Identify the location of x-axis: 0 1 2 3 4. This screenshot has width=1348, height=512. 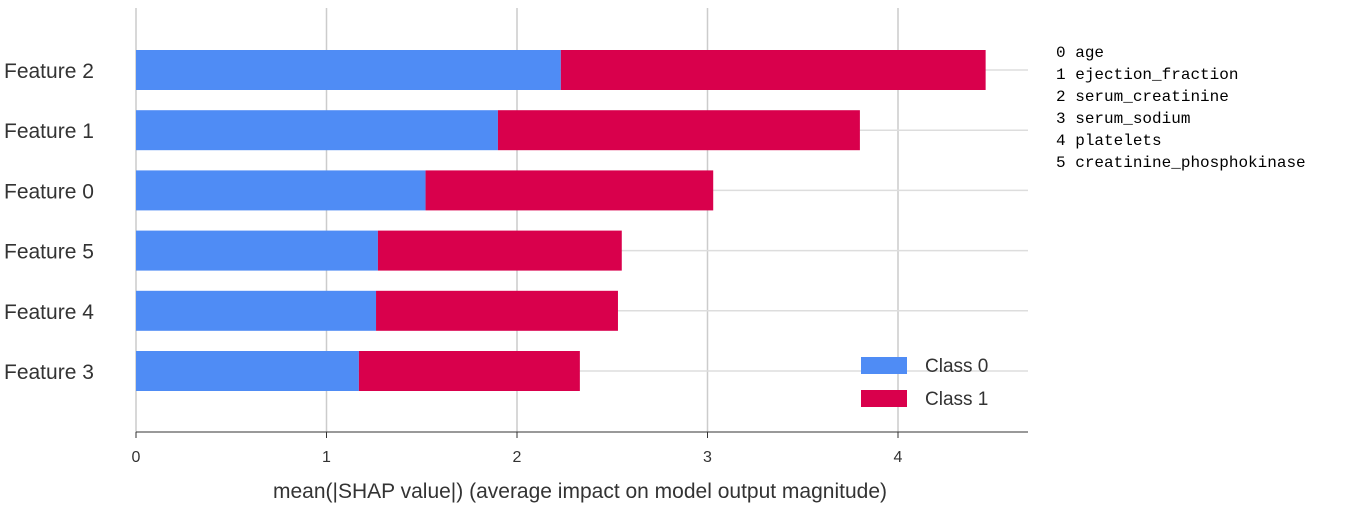
(580, 448).